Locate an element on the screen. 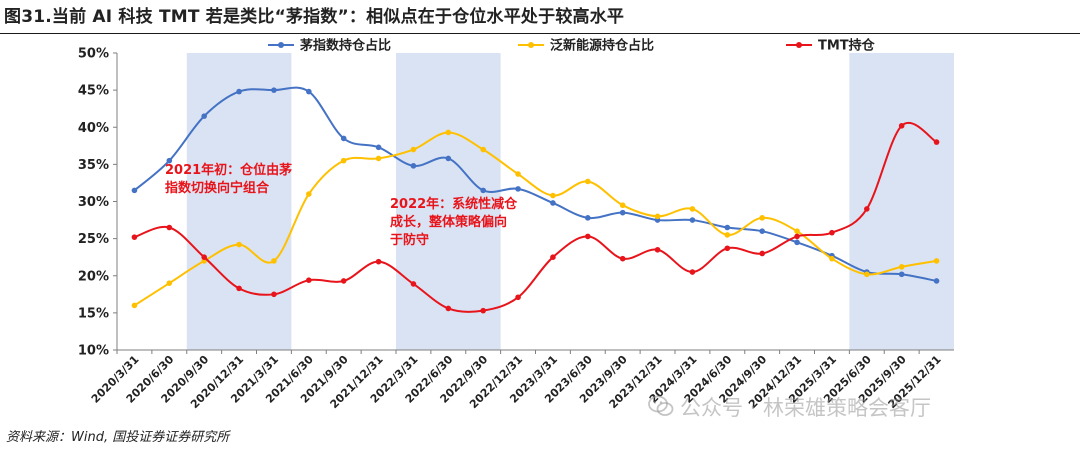  y-tick-label: 20% is located at coordinates (93, 276).